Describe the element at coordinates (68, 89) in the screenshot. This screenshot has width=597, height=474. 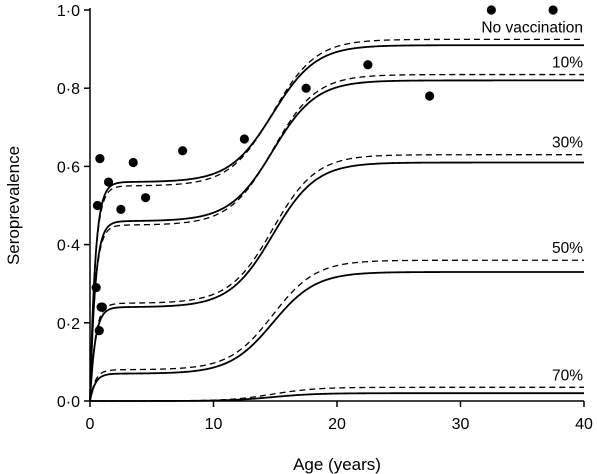
I see `y-tick-label: 0·8` at that location.